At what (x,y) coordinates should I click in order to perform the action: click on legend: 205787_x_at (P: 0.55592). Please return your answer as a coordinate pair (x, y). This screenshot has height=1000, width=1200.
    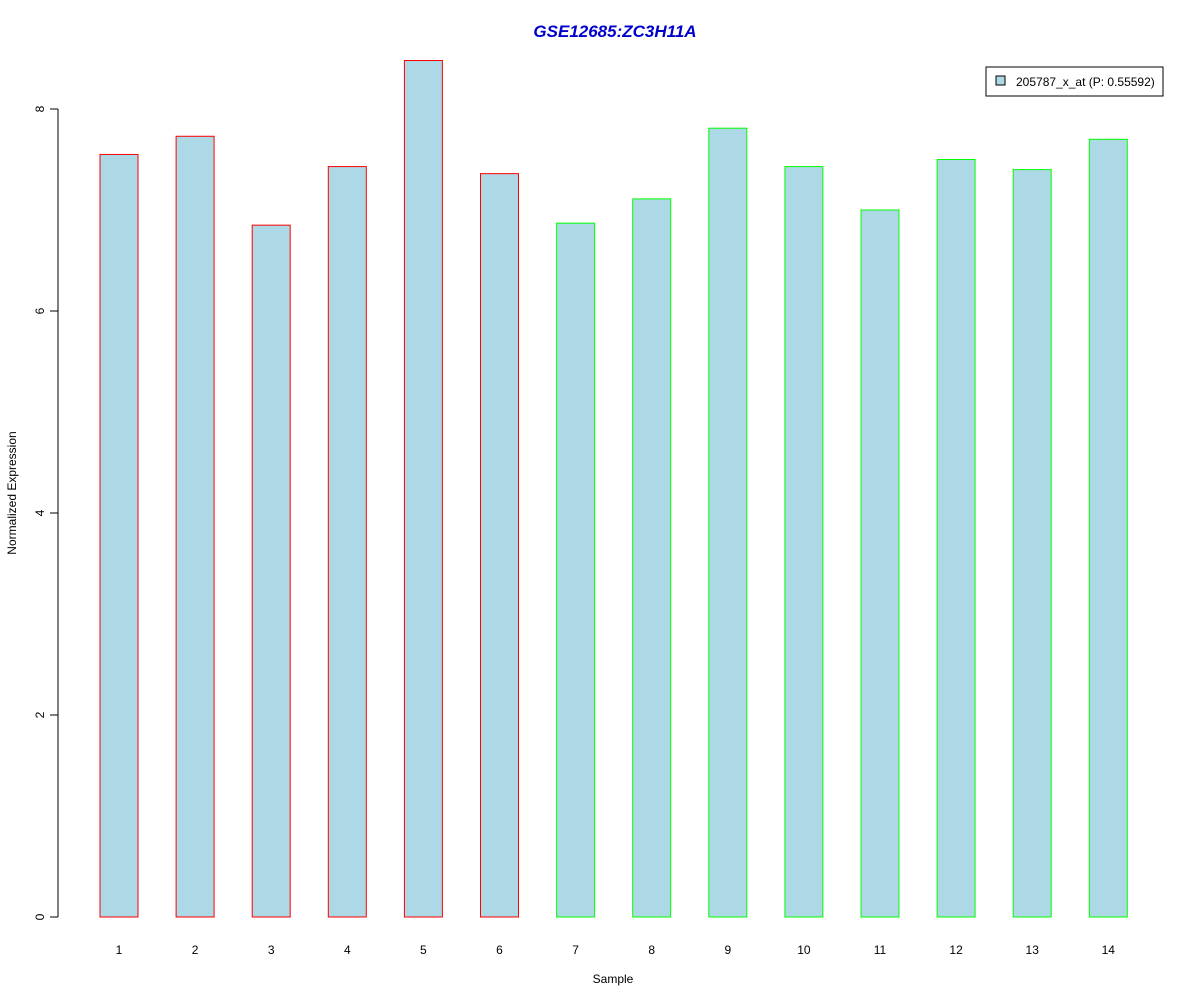
    Looking at the image, I should click on (1074, 81).